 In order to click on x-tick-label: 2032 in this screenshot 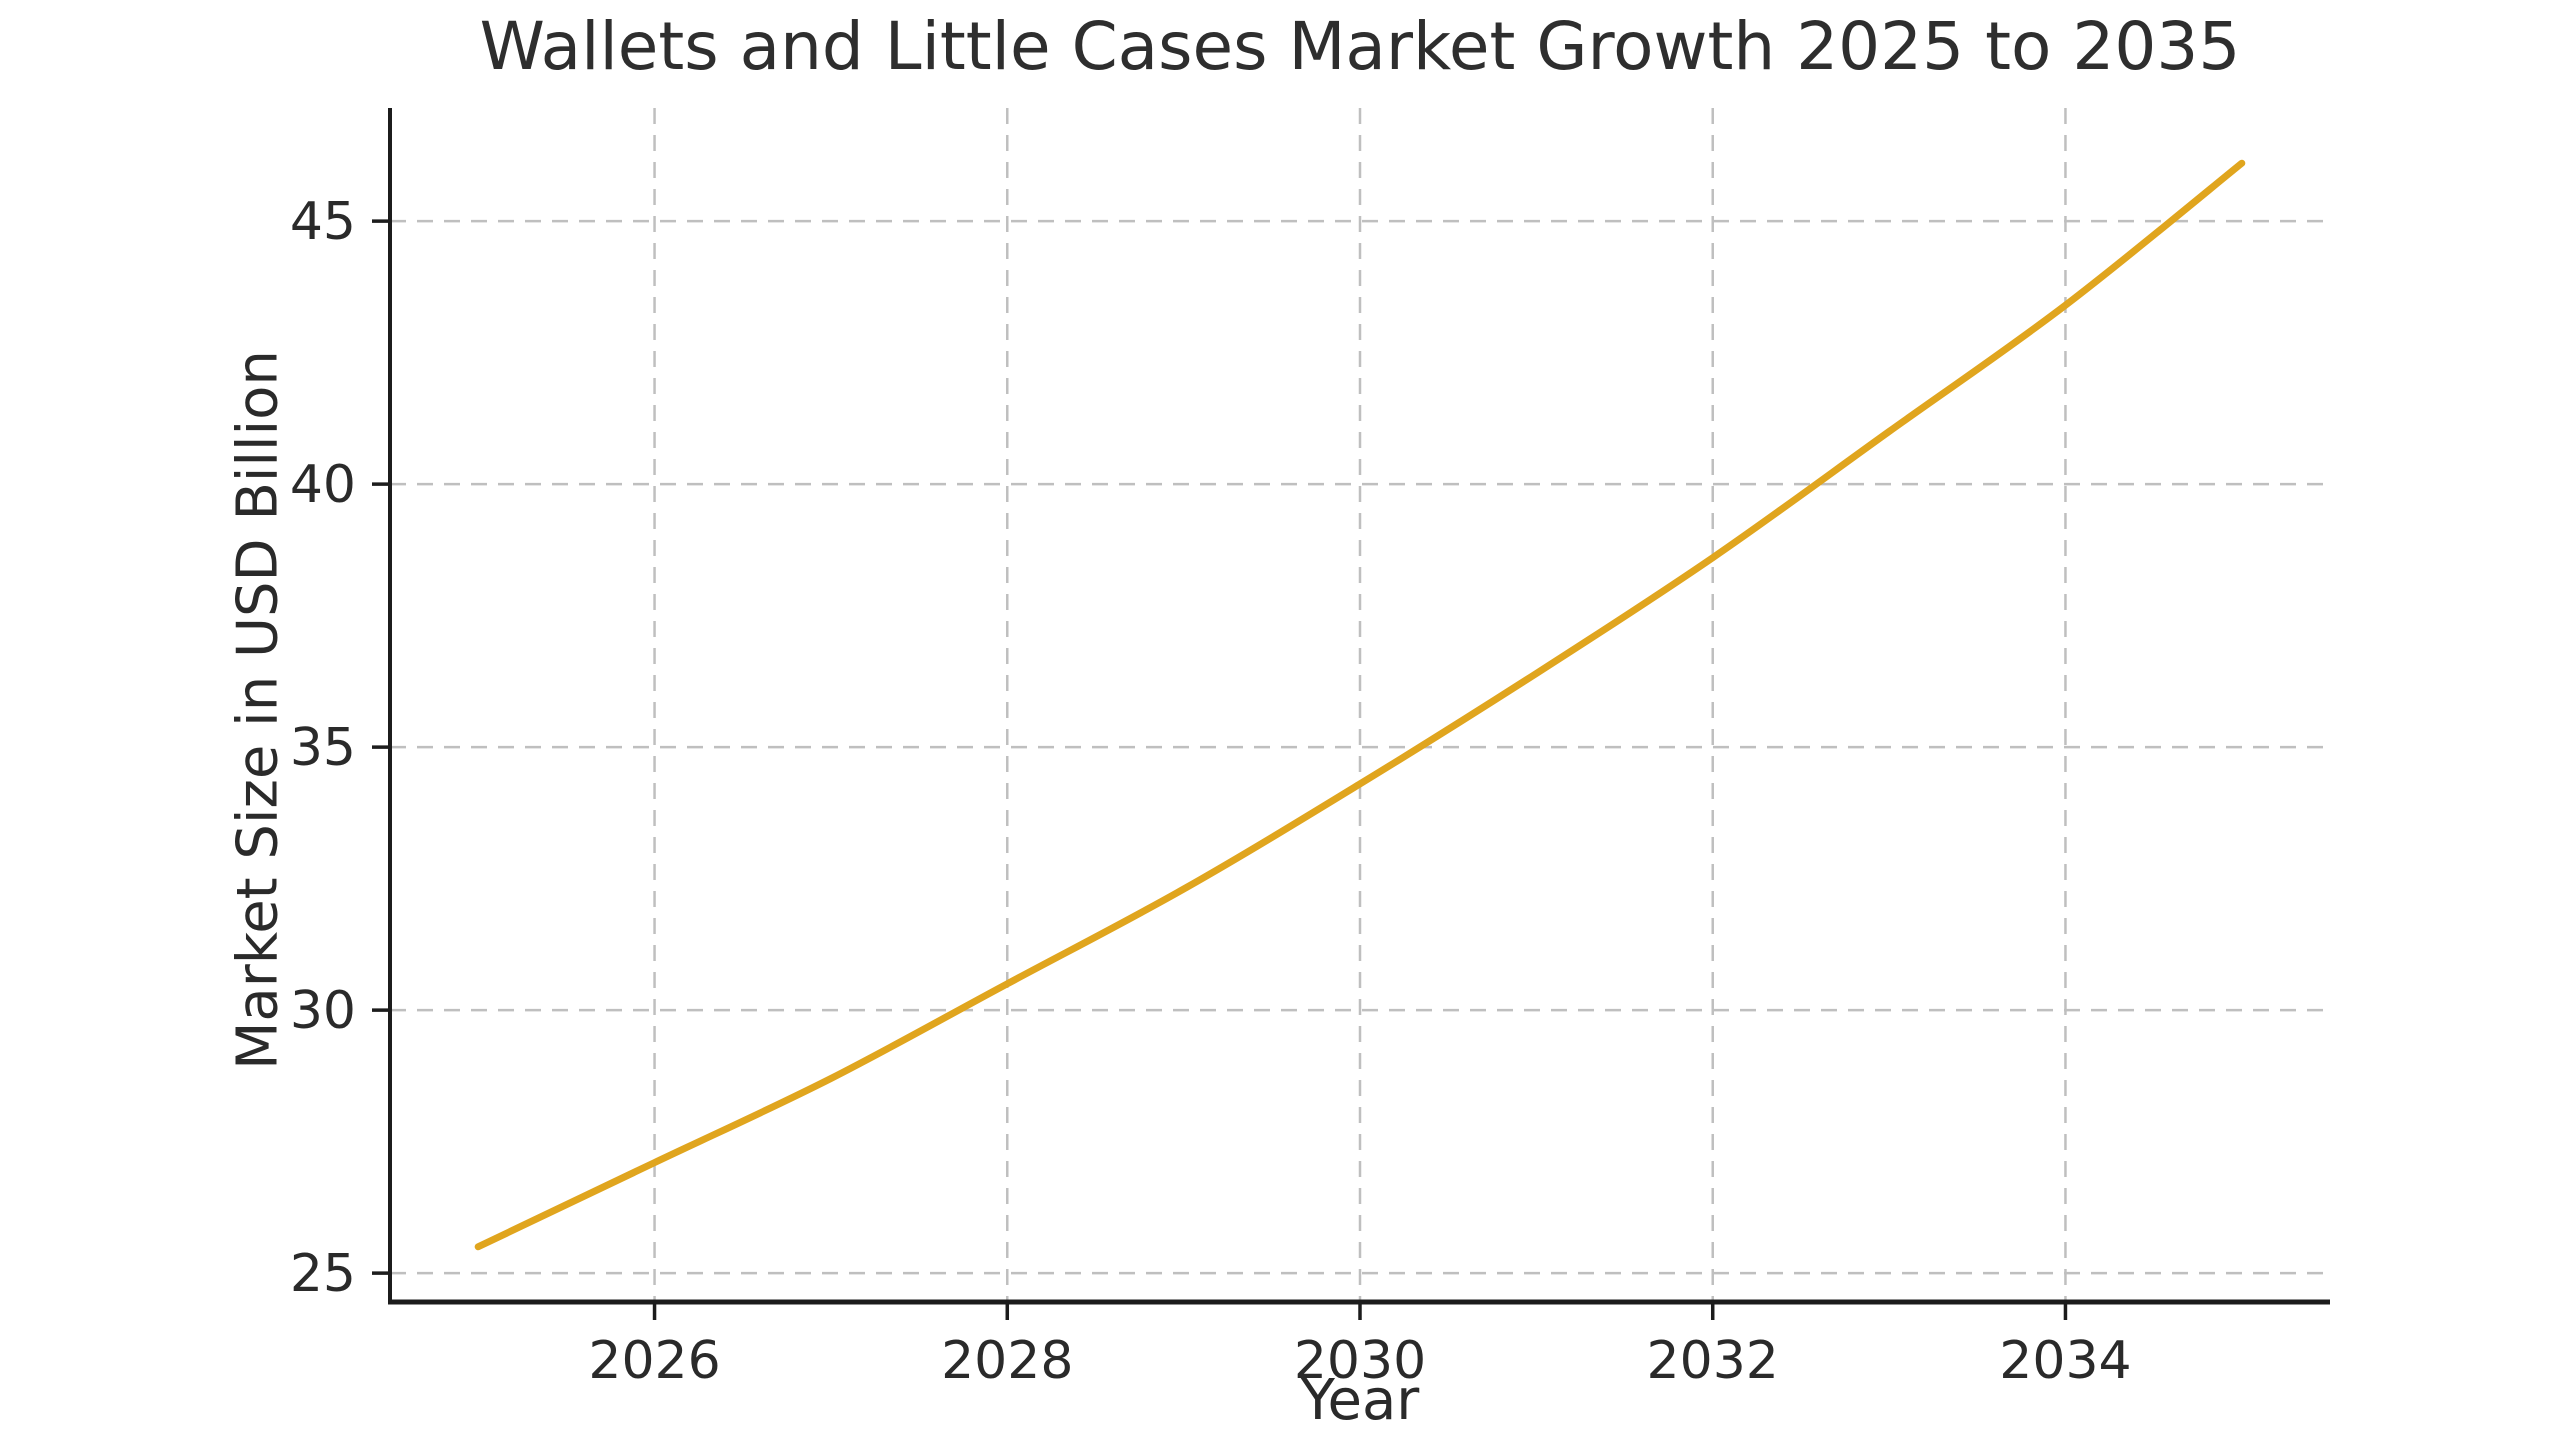, I will do `click(1713, 1361)`.